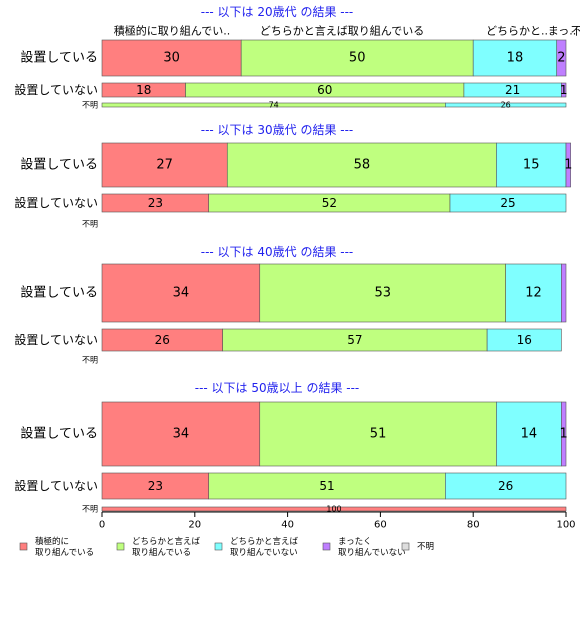  Describe the element at coordinates (512, 90) in the screenshot. I see `data-label: 21` at that location.